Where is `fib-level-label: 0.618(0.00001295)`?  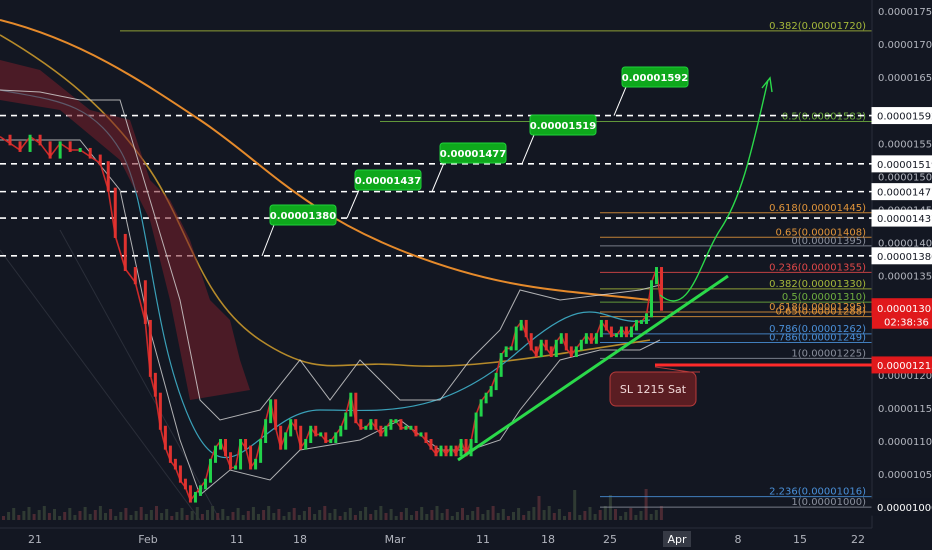
fib-level-label: 0.618(0.00001295) is located at coordinates (817, 307).